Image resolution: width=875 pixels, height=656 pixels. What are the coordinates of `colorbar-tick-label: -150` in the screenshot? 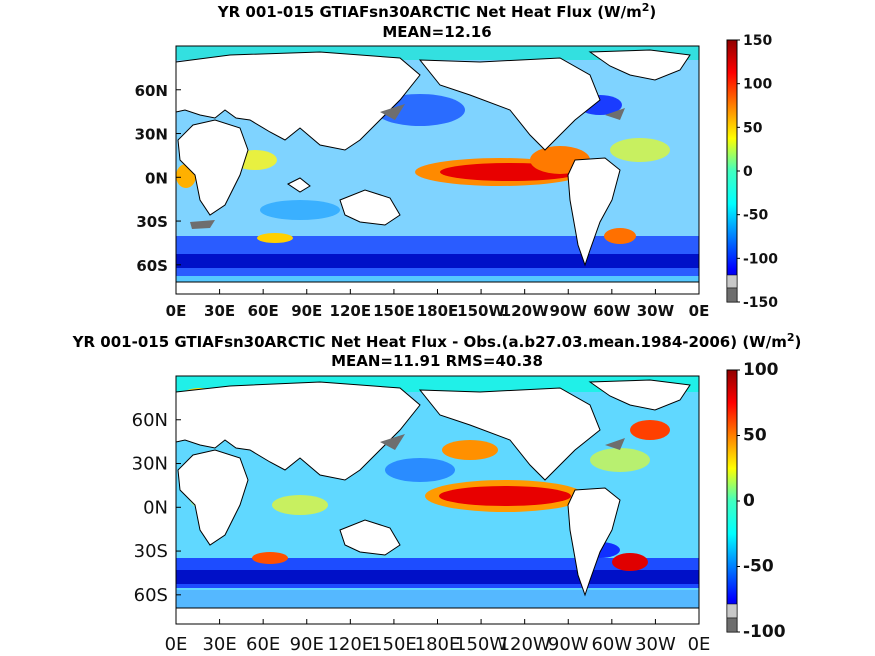 It's located at (760, 303).